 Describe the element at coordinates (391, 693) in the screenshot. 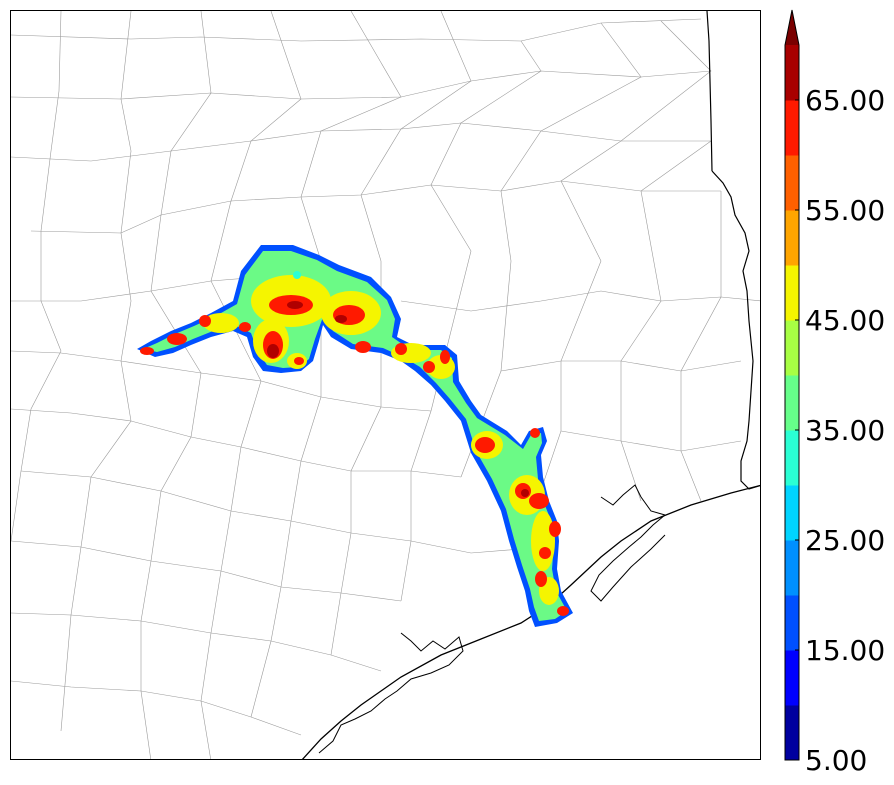

I see `matagorda-bay` at that location.